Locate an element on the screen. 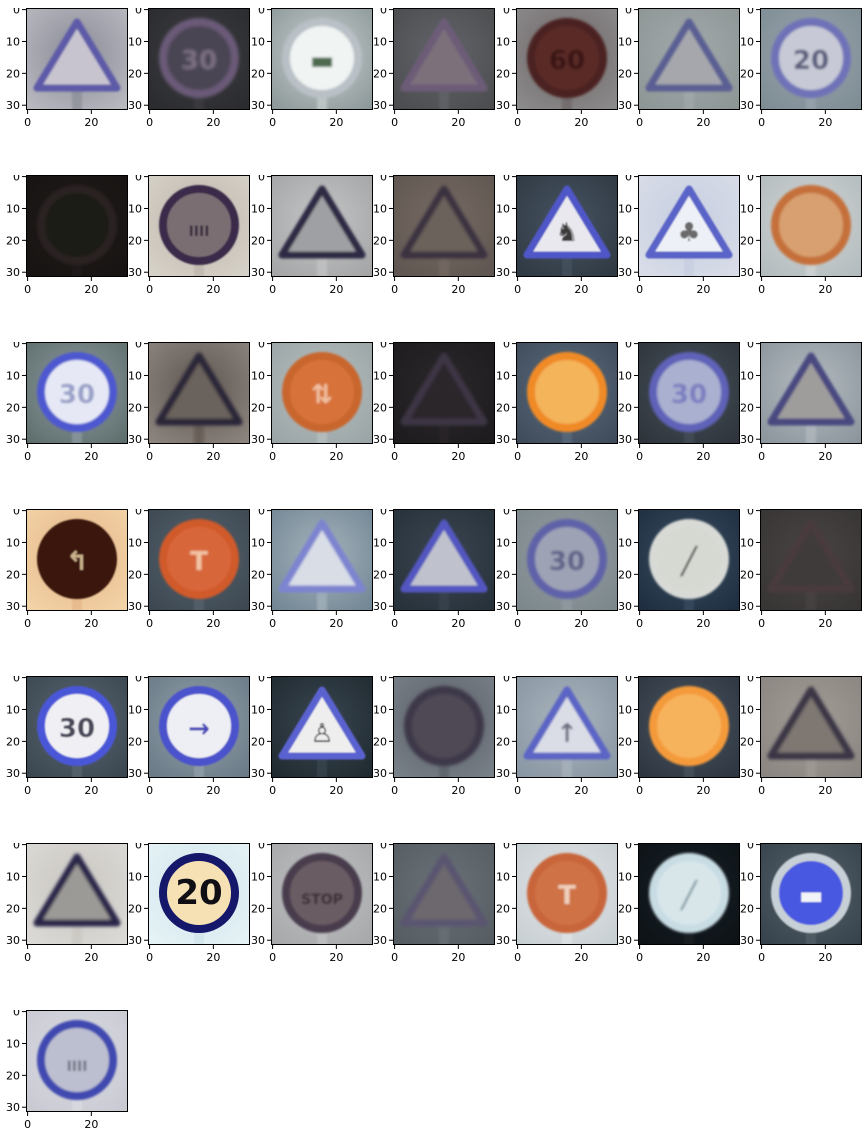 The image size is (865, 1140). thumbnail-subplot: 20 0 10 20 30 0 20 is located at coordinates (189, 903).